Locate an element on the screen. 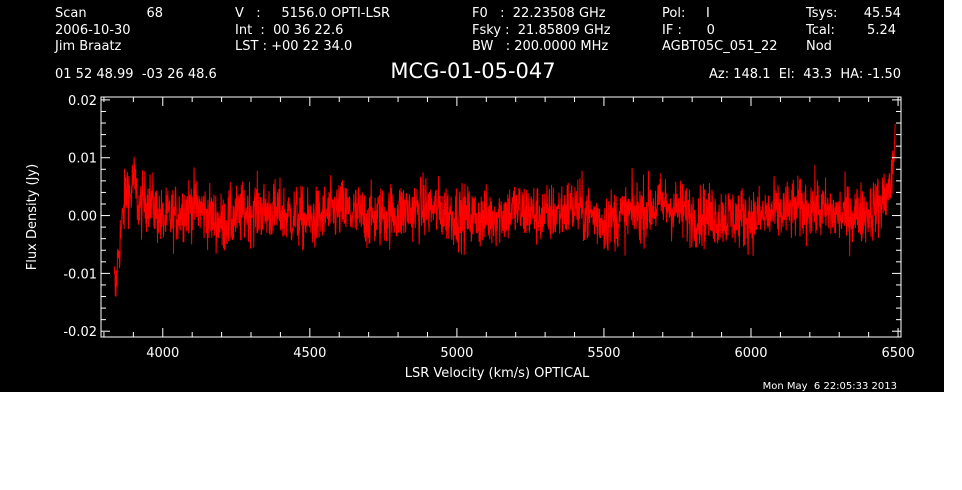 The height and width of the screenshot is (490, 962). x-tick-label: 5500 is located at coordinates (603, 353).